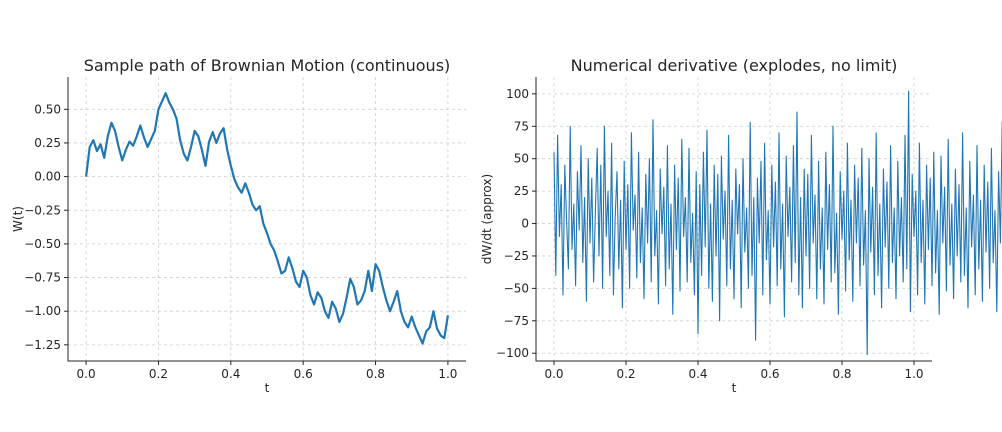  What do you see at coordinates (47, 177) in the screenshot?
I see `y-tick-label: 0.00` at bounding box center [47, 177].